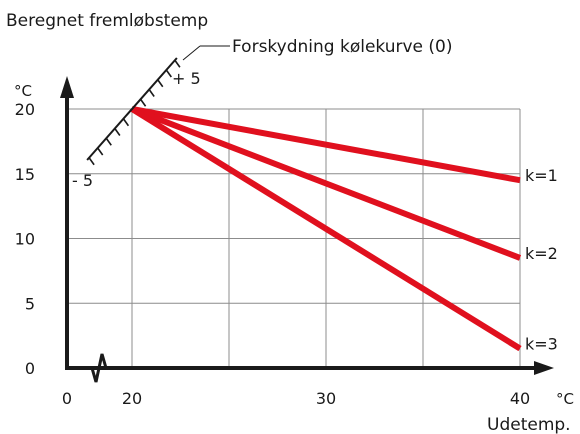 Image resolution: width=580 pixels, height=434 pixels. Describe the element at coordinates (25, 174) in the screenshot. I see `y-tick-label: 15` at that location.